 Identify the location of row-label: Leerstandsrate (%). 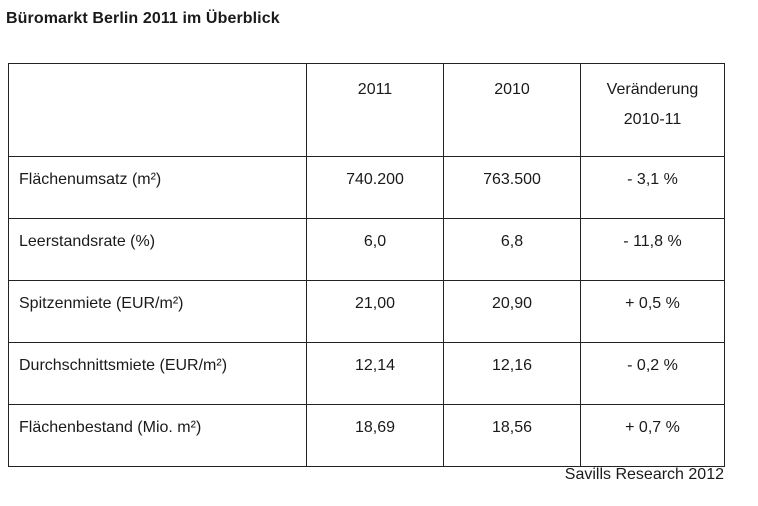
(157, 249).